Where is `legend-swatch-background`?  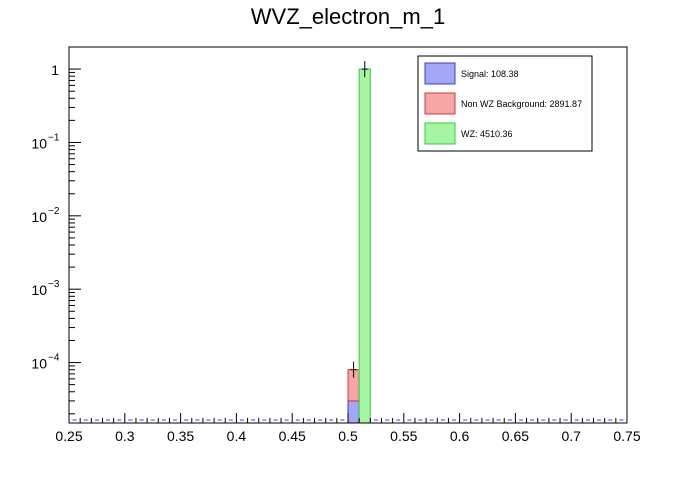 legend-swatch-background is located at coordinates (440, 103).